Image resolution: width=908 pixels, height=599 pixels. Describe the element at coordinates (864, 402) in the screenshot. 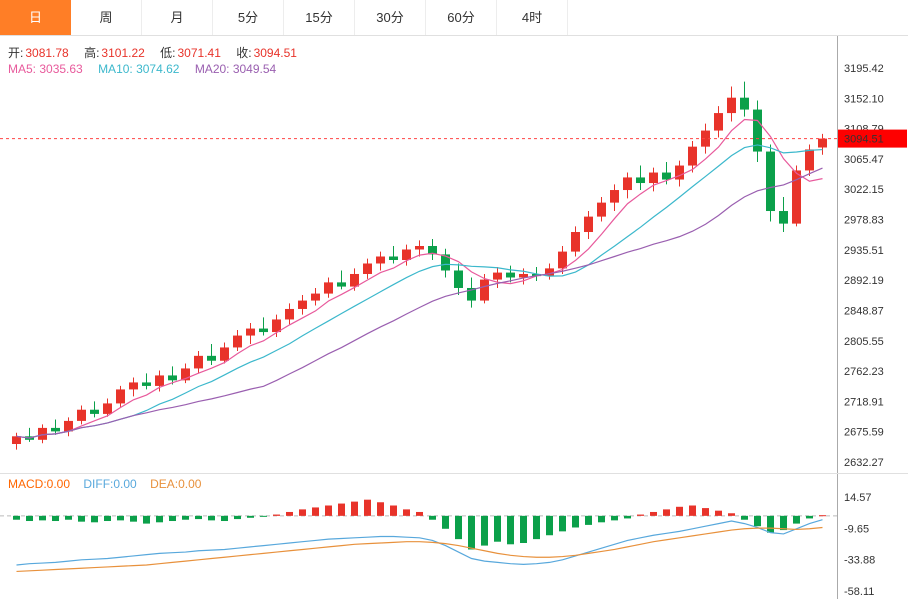

I see `svg-text: 2718.91` at that location.